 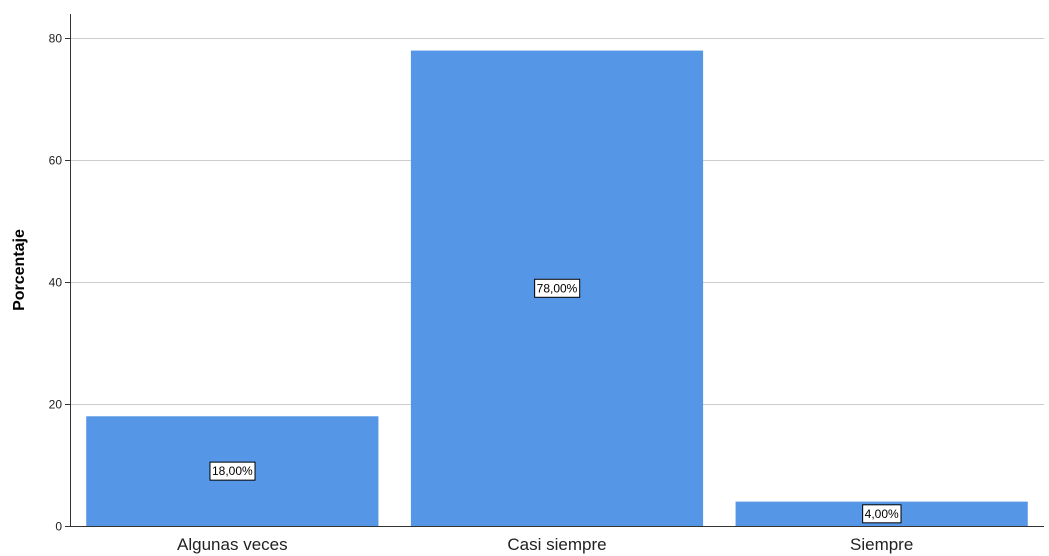 I want to click on y-tick-label: 0, so click(x=58, y=527).